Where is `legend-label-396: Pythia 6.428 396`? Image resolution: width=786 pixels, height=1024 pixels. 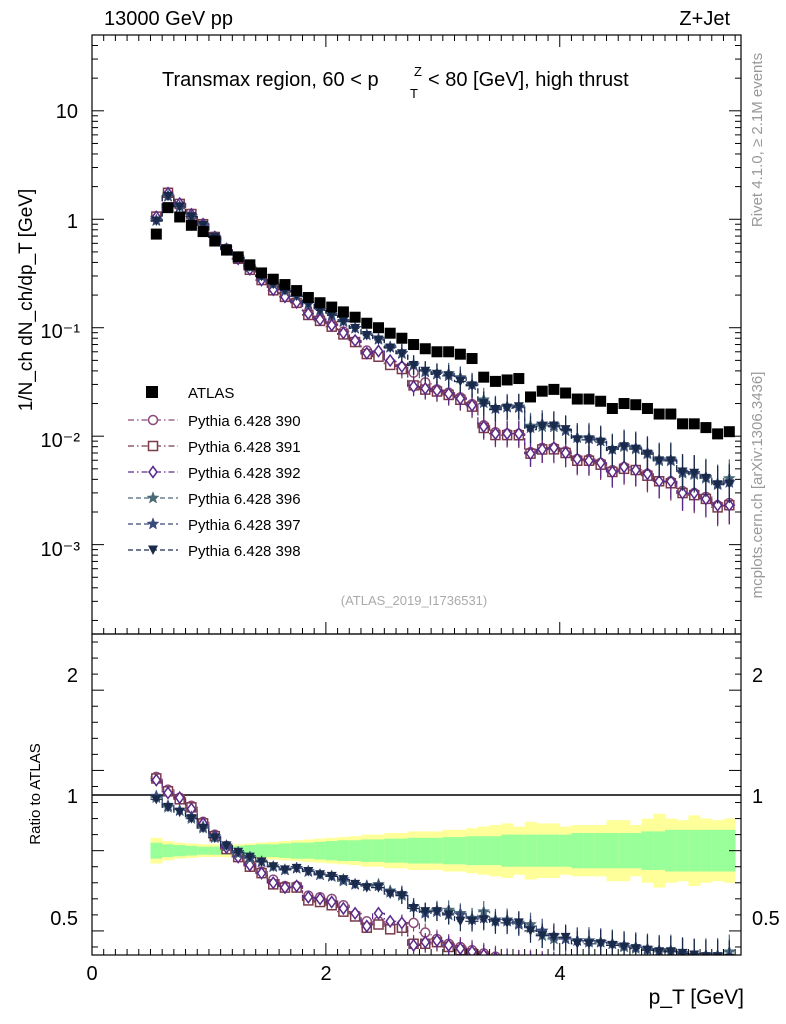
legend-label-396: Pythia 6.428 396 is located at coordinates (244, 499).